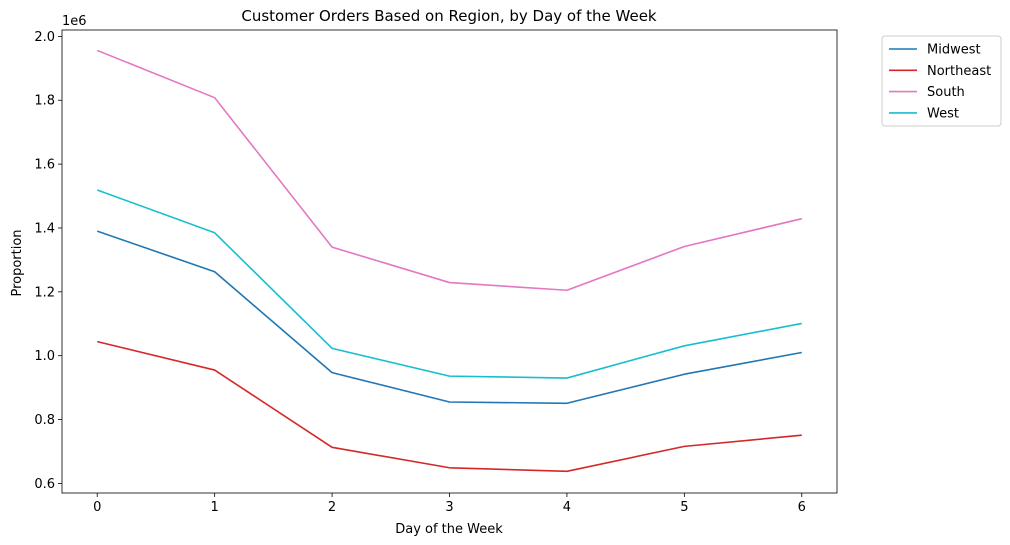  What do you see at coordinates (954, 50) in the screenshot?
I see `legend-label-midwest: Midwest` at bounding box center [954, 50].